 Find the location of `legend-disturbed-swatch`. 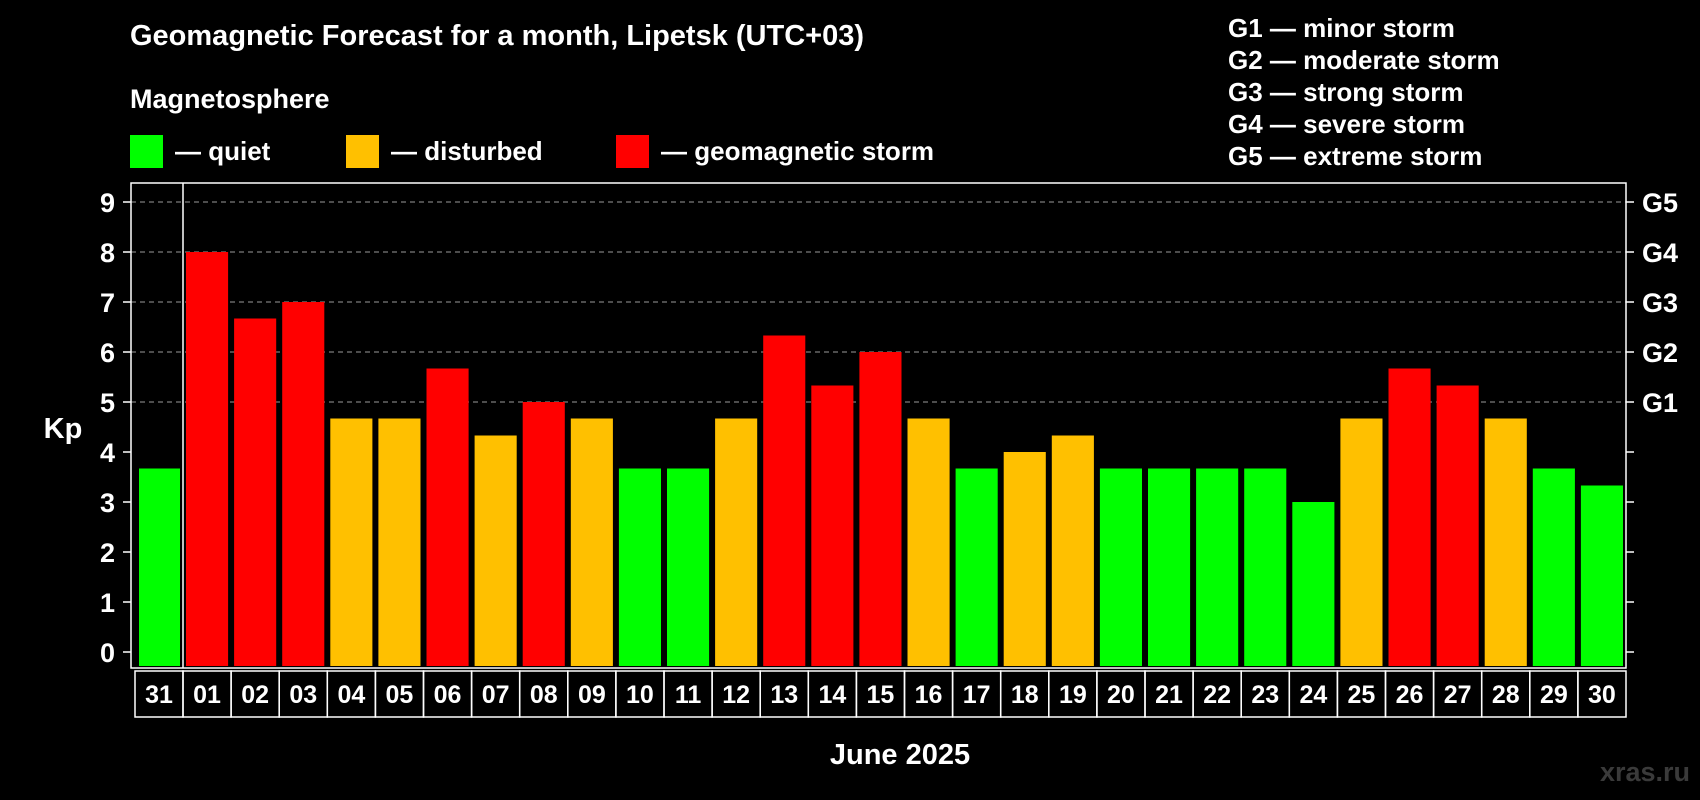

legend-disturbed-swatch is located at coordinates (362, 151).